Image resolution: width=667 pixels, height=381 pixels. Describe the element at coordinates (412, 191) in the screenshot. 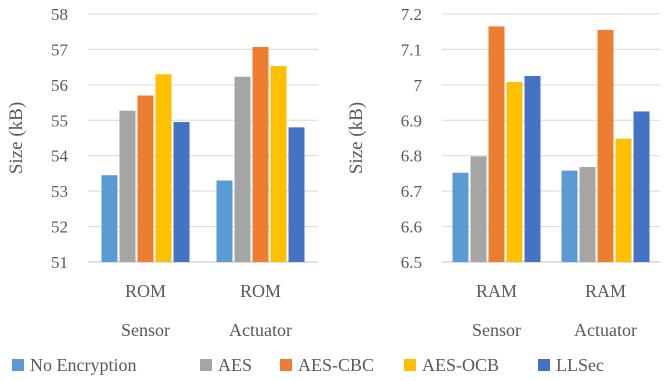

I see `y-tick-label: 6.7` at that location.